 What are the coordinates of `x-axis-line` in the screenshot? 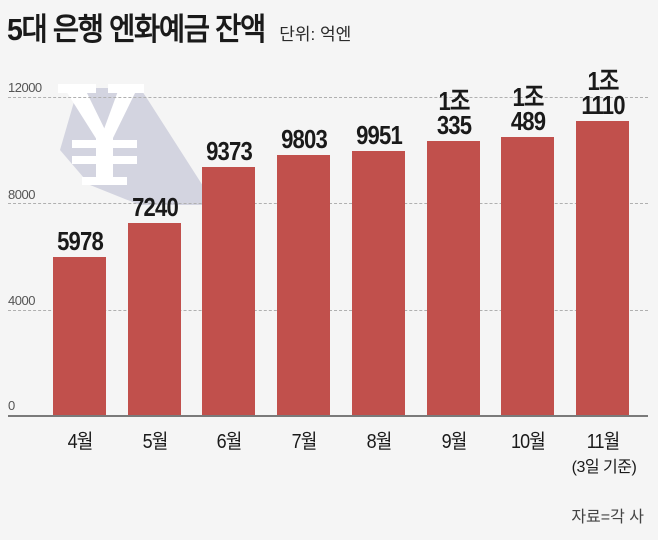 It's located at (328, 416).